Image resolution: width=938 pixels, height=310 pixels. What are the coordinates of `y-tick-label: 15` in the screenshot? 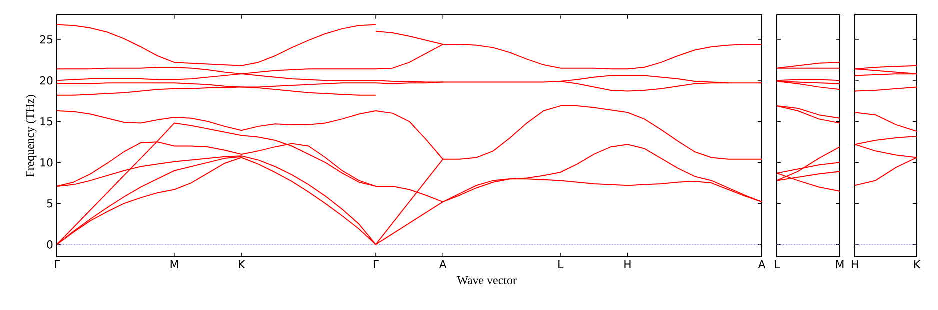 It's located at (46, 122).